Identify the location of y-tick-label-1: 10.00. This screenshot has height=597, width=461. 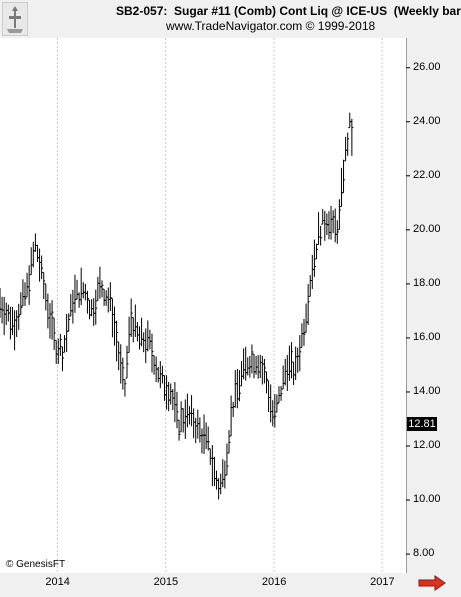
(427, 499).